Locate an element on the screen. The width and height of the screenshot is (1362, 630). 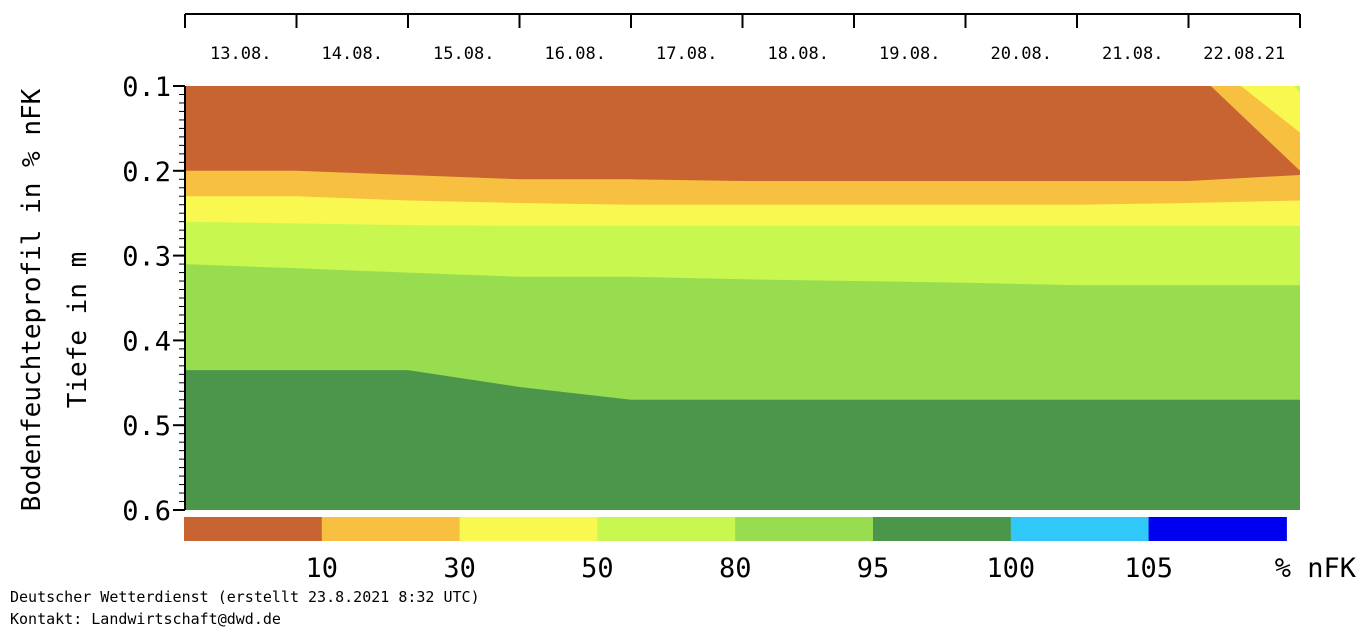
legend-tick-label: 105 is located at coordinates (1148, 568).